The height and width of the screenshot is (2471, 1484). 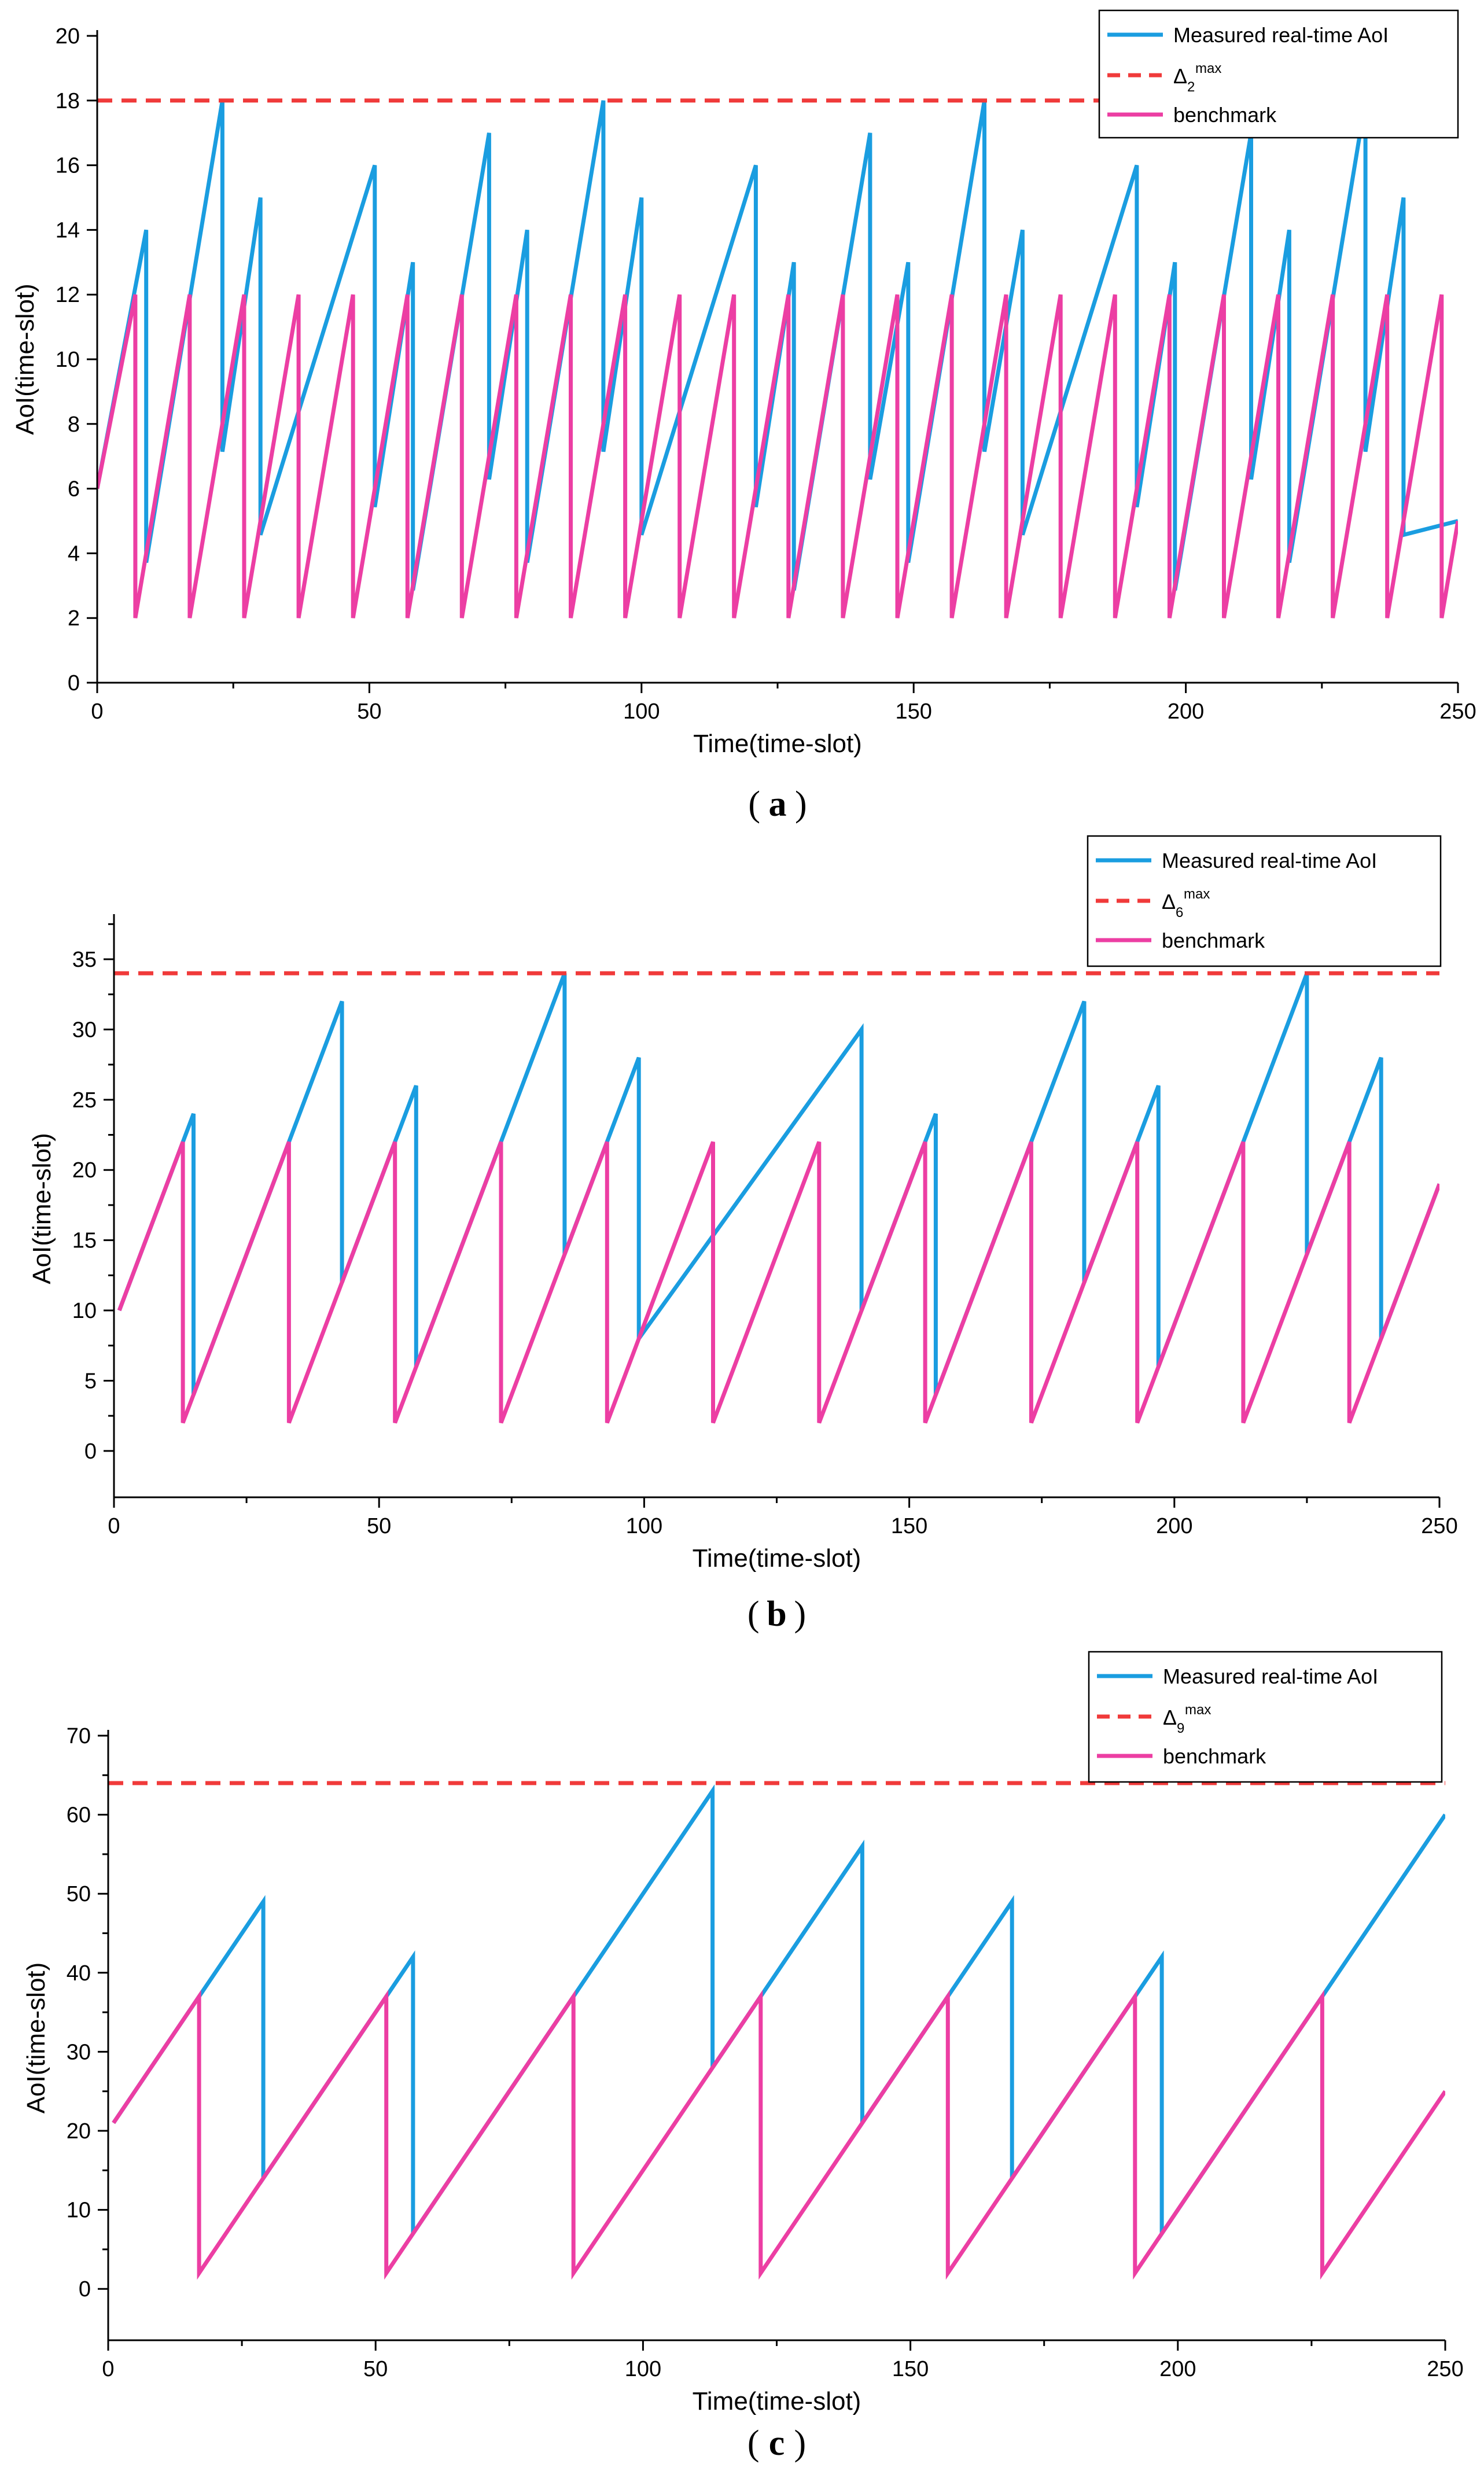 What do you see at coordinates (79, 1815) in the screenshot?
I see `y-tick-label: 60` at bounding box center [79, 1815].